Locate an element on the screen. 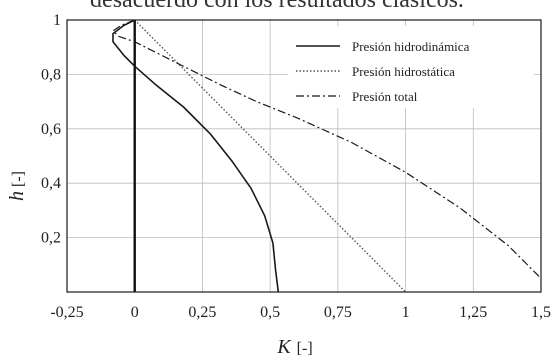 Image resolution: width=554 pixels, height=356 pixels. x-axis-symbol: K is located at coordinates (284, 346).